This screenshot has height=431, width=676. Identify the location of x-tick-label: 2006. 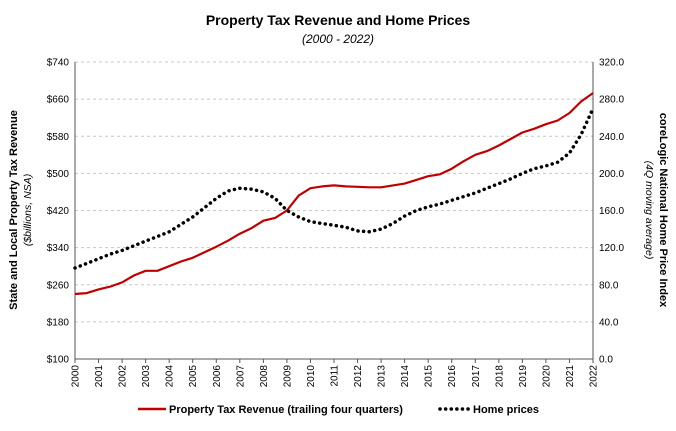
(217, 376).